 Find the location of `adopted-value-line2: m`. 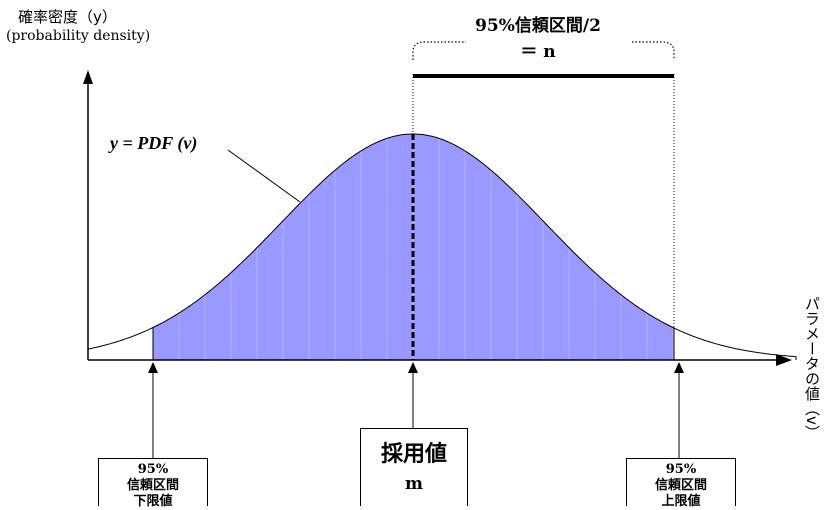

adopted-value-line2: m is located at coordinates (414, 484).